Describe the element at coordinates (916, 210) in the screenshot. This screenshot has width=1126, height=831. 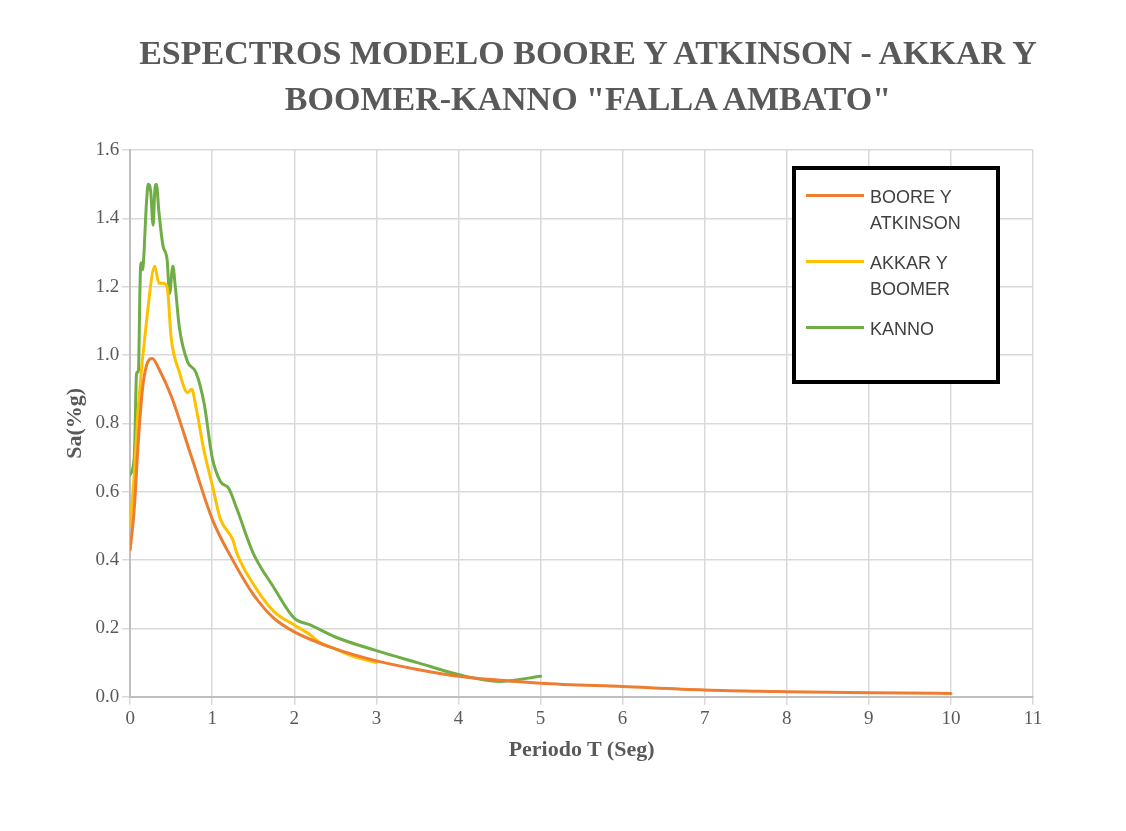
I see `legend-label: BOORE Y ATKINSON` at that location.